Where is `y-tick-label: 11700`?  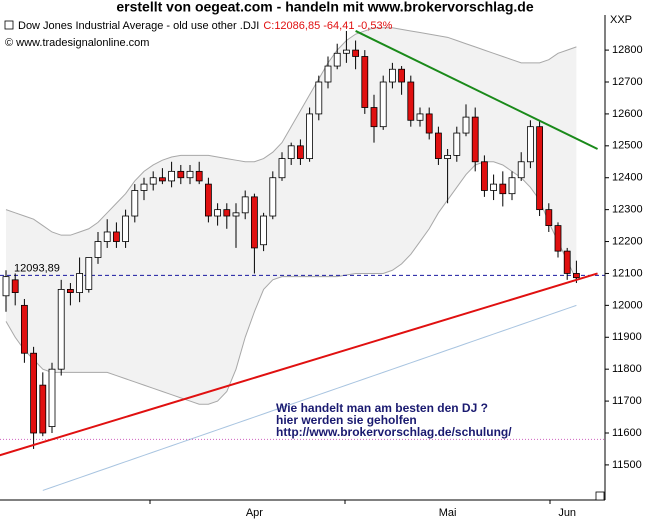 y-tick-label: 11700 is located at coordinates (627, 401).